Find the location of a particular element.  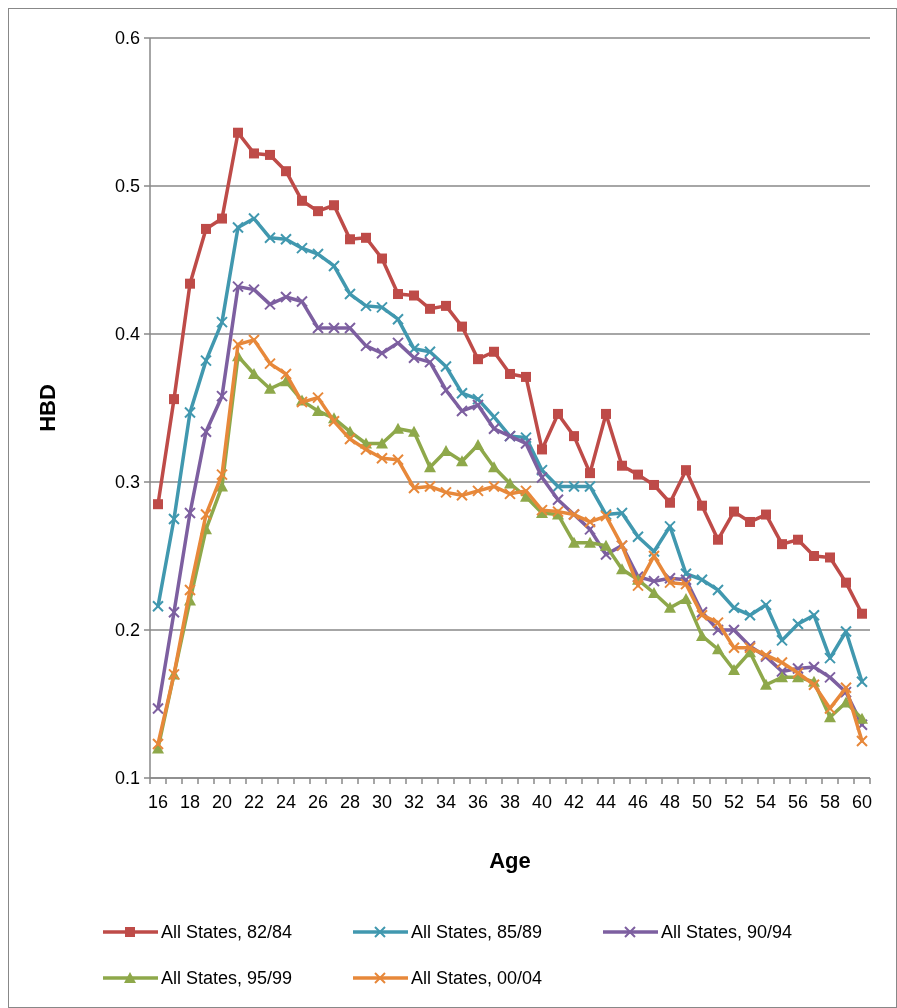

x-tick-label: 58 is located at coordinates (830, 802).